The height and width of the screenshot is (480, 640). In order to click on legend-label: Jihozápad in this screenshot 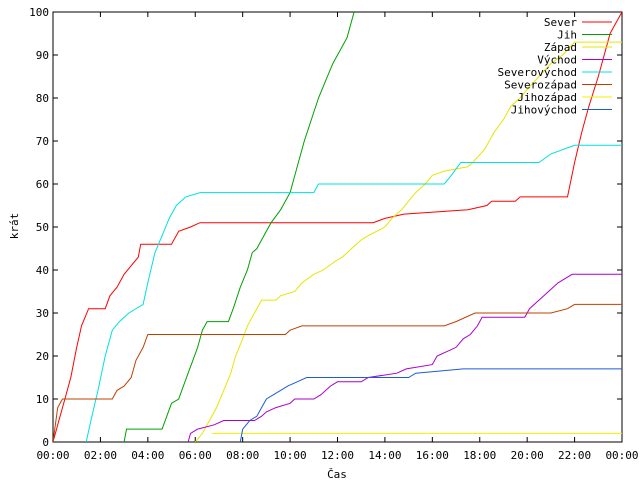, I will do `click(547, 97)`.